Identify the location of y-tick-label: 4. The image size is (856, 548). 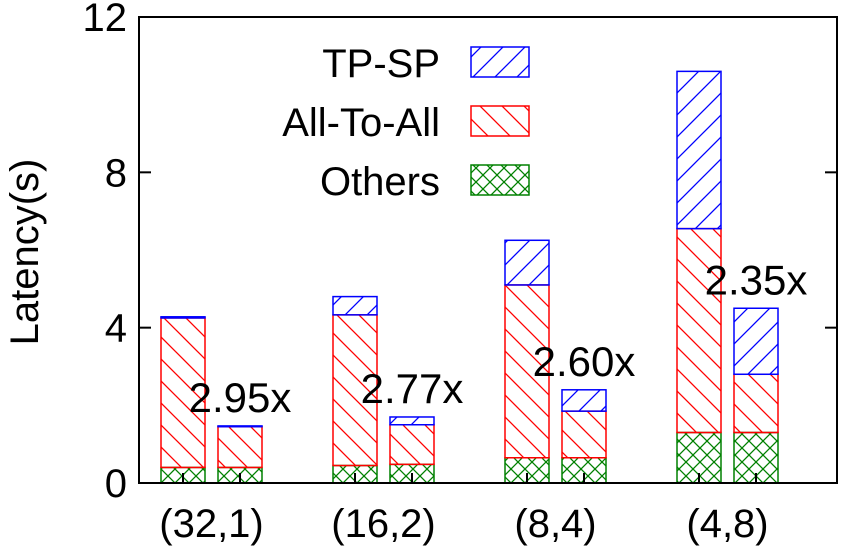
(116, 329).